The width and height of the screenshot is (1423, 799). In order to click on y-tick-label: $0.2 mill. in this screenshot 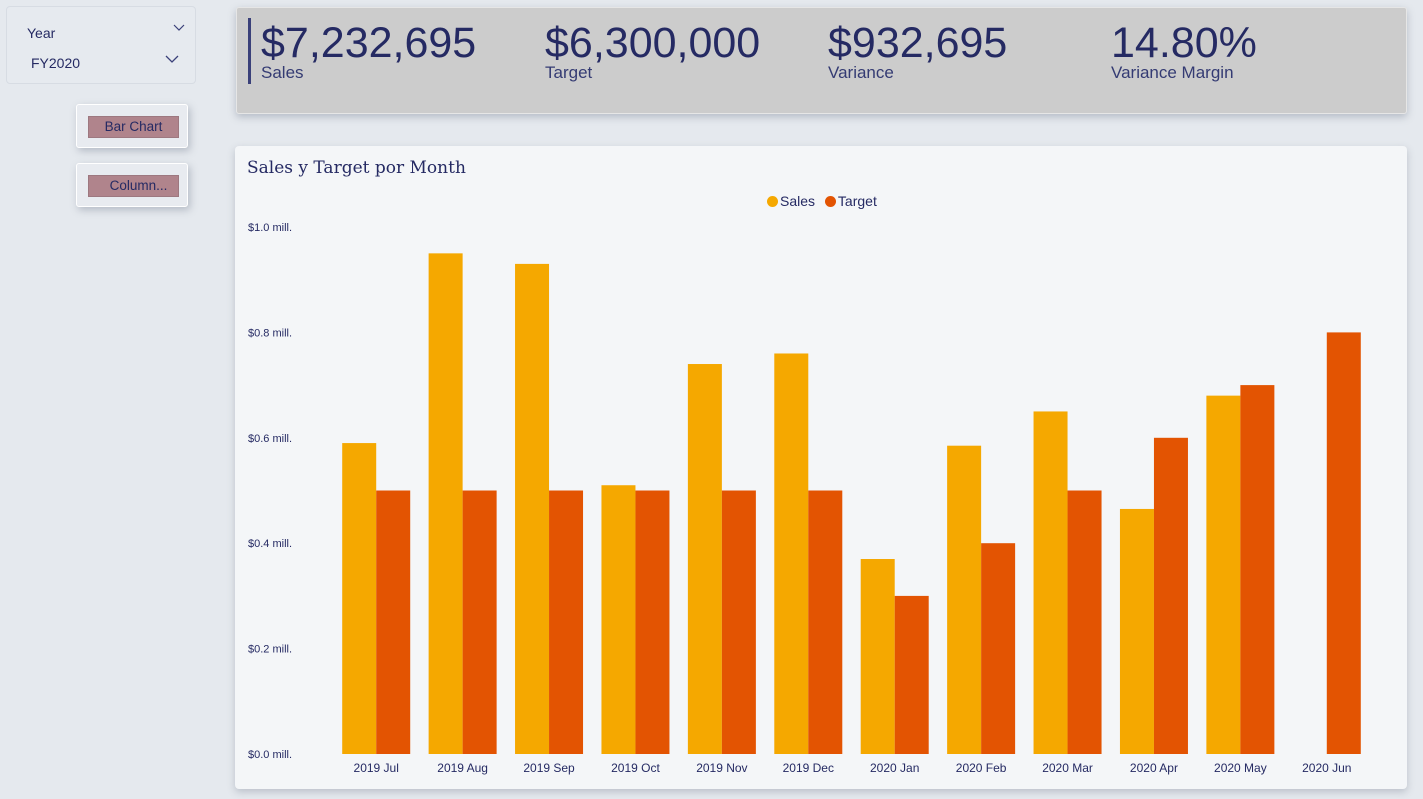, I will do `click(270, 650)`.